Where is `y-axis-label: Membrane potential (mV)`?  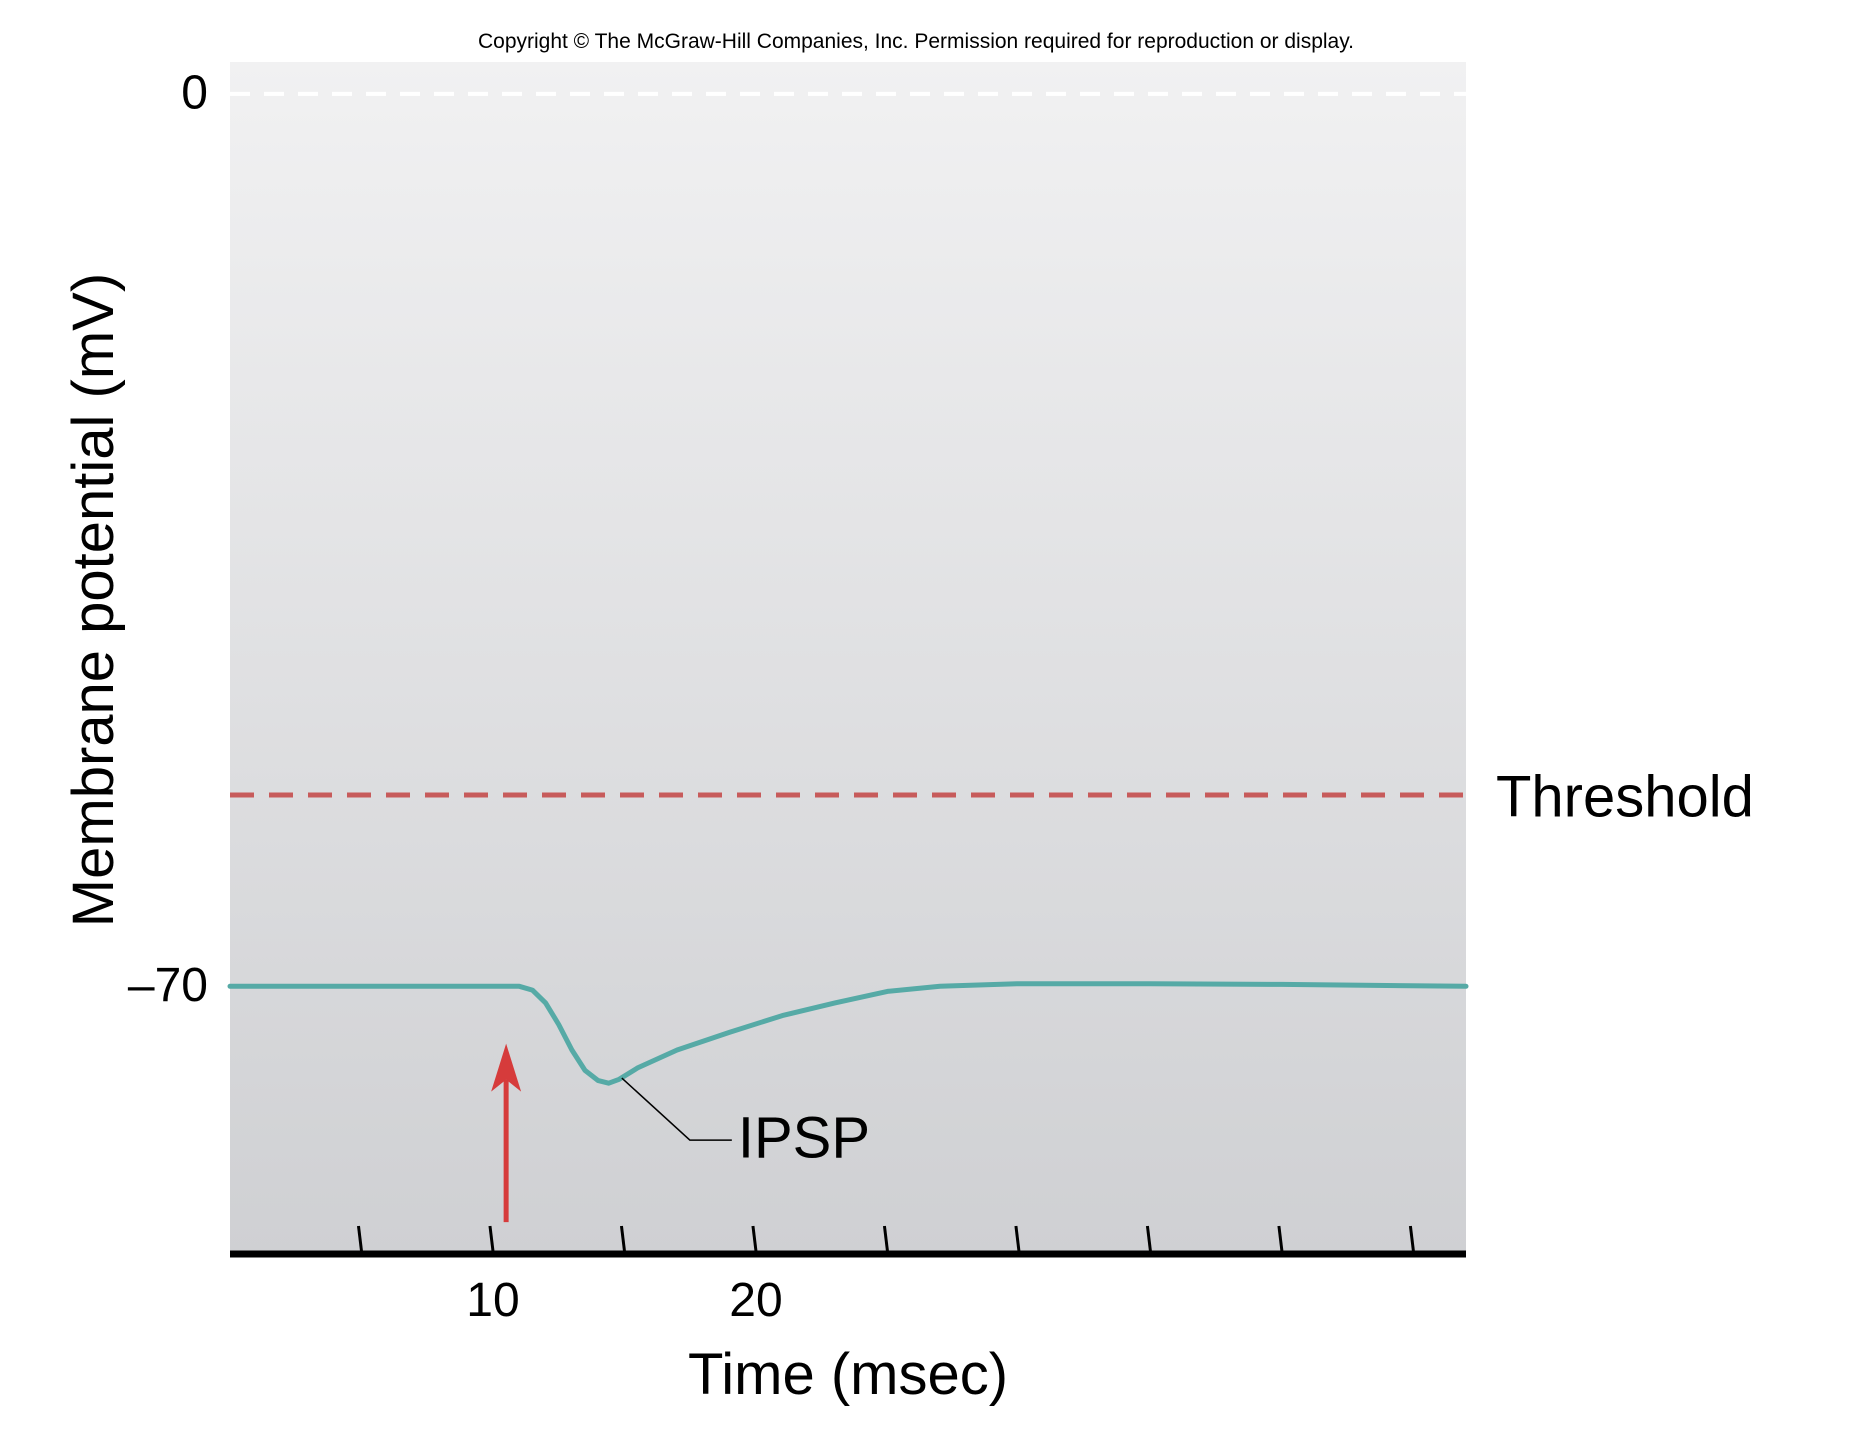
y-axis-label: Membrane potential (mV) is located at coordinates (93, 600).